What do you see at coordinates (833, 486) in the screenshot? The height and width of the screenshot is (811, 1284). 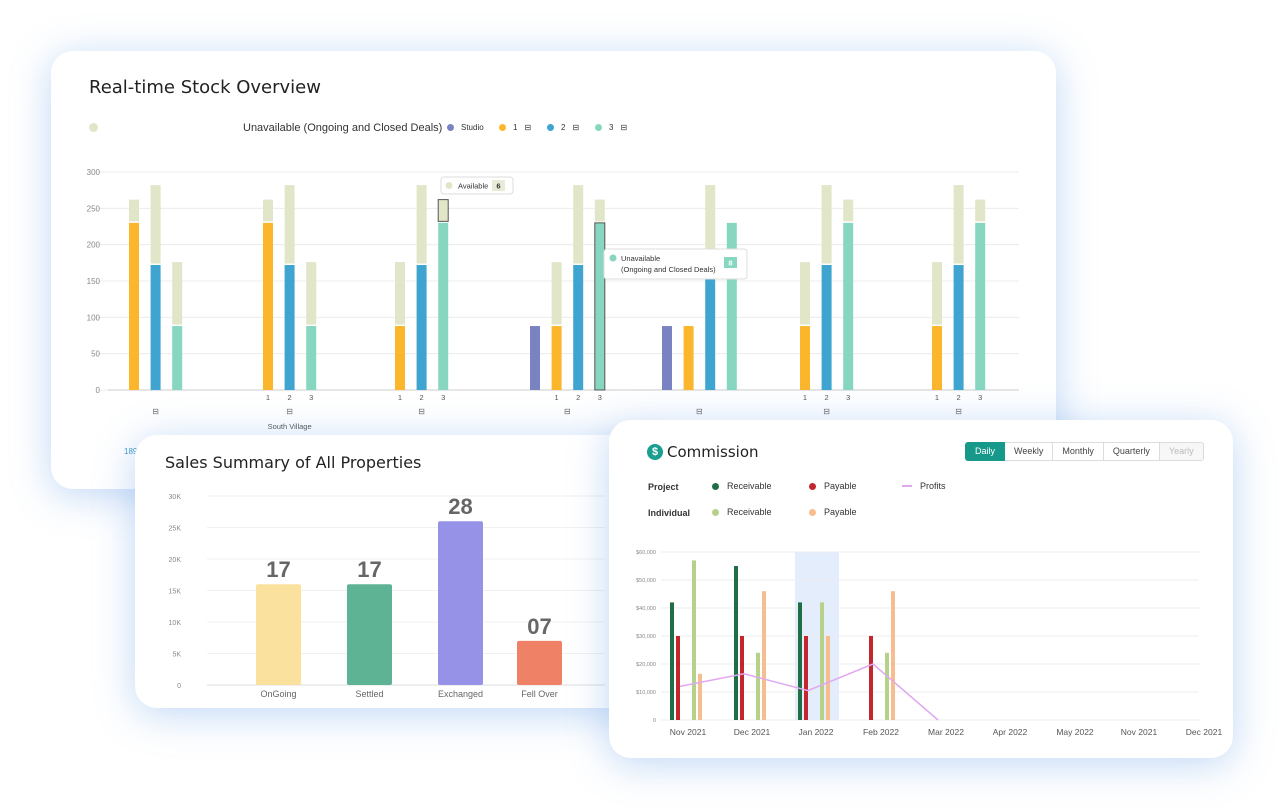 I see `legend-project-payable: Payable` at bounding box center [833, 486].